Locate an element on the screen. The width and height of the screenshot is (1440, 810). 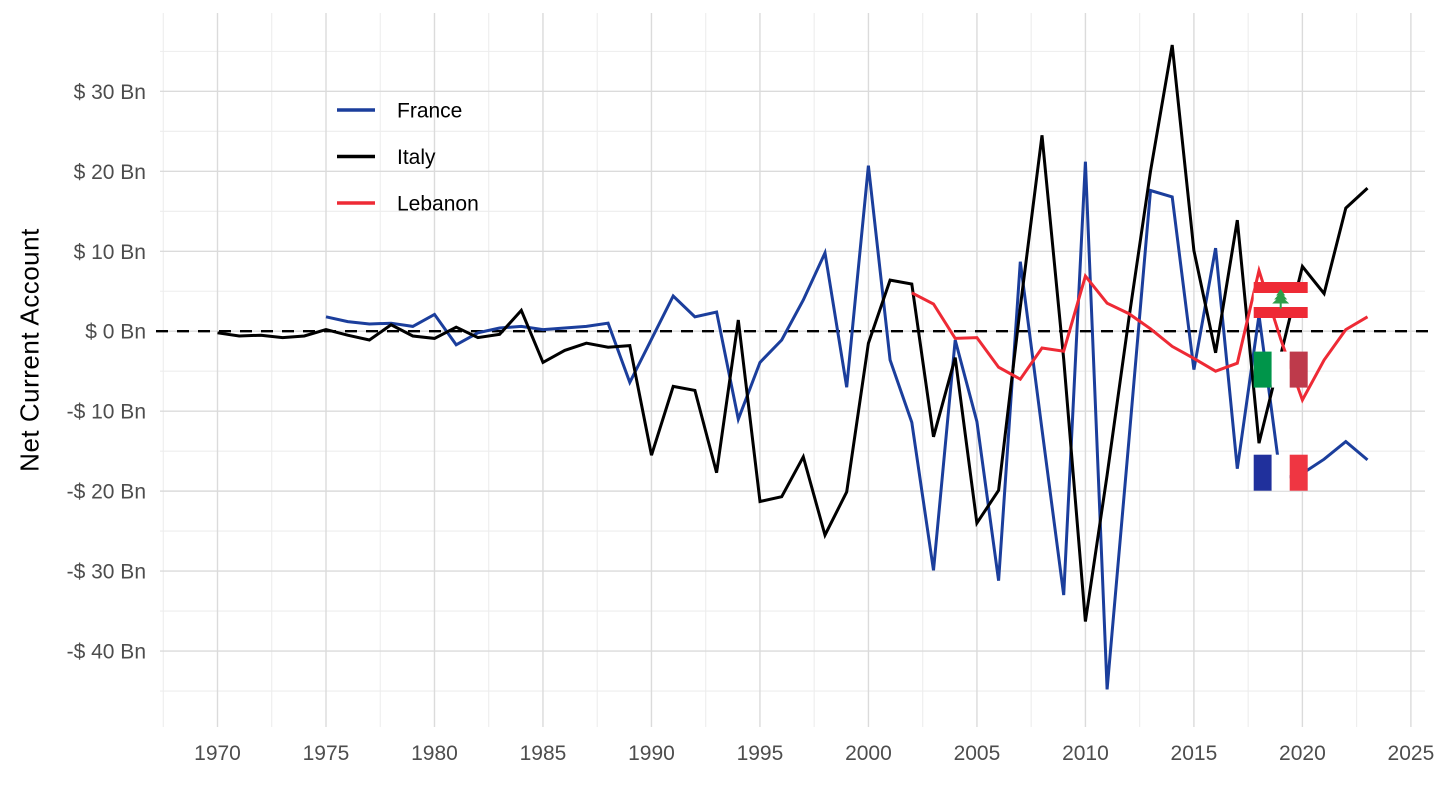
italy-flag-middle-band is located at coordinates (1280, 369).